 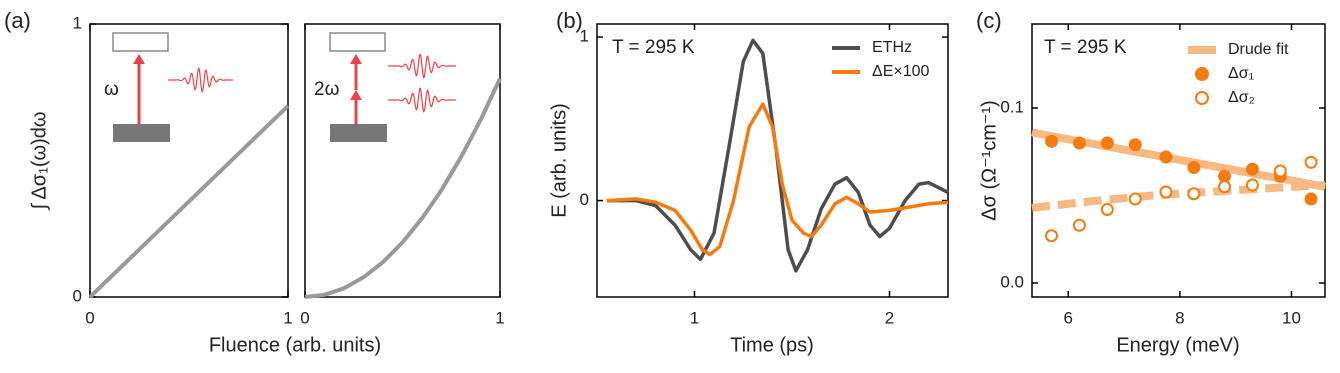 What do you see at coordinates (1177, 345) in the screenshot?
I see `x-axis-label: Energy (meV)` at bounding box center [1177, 345].